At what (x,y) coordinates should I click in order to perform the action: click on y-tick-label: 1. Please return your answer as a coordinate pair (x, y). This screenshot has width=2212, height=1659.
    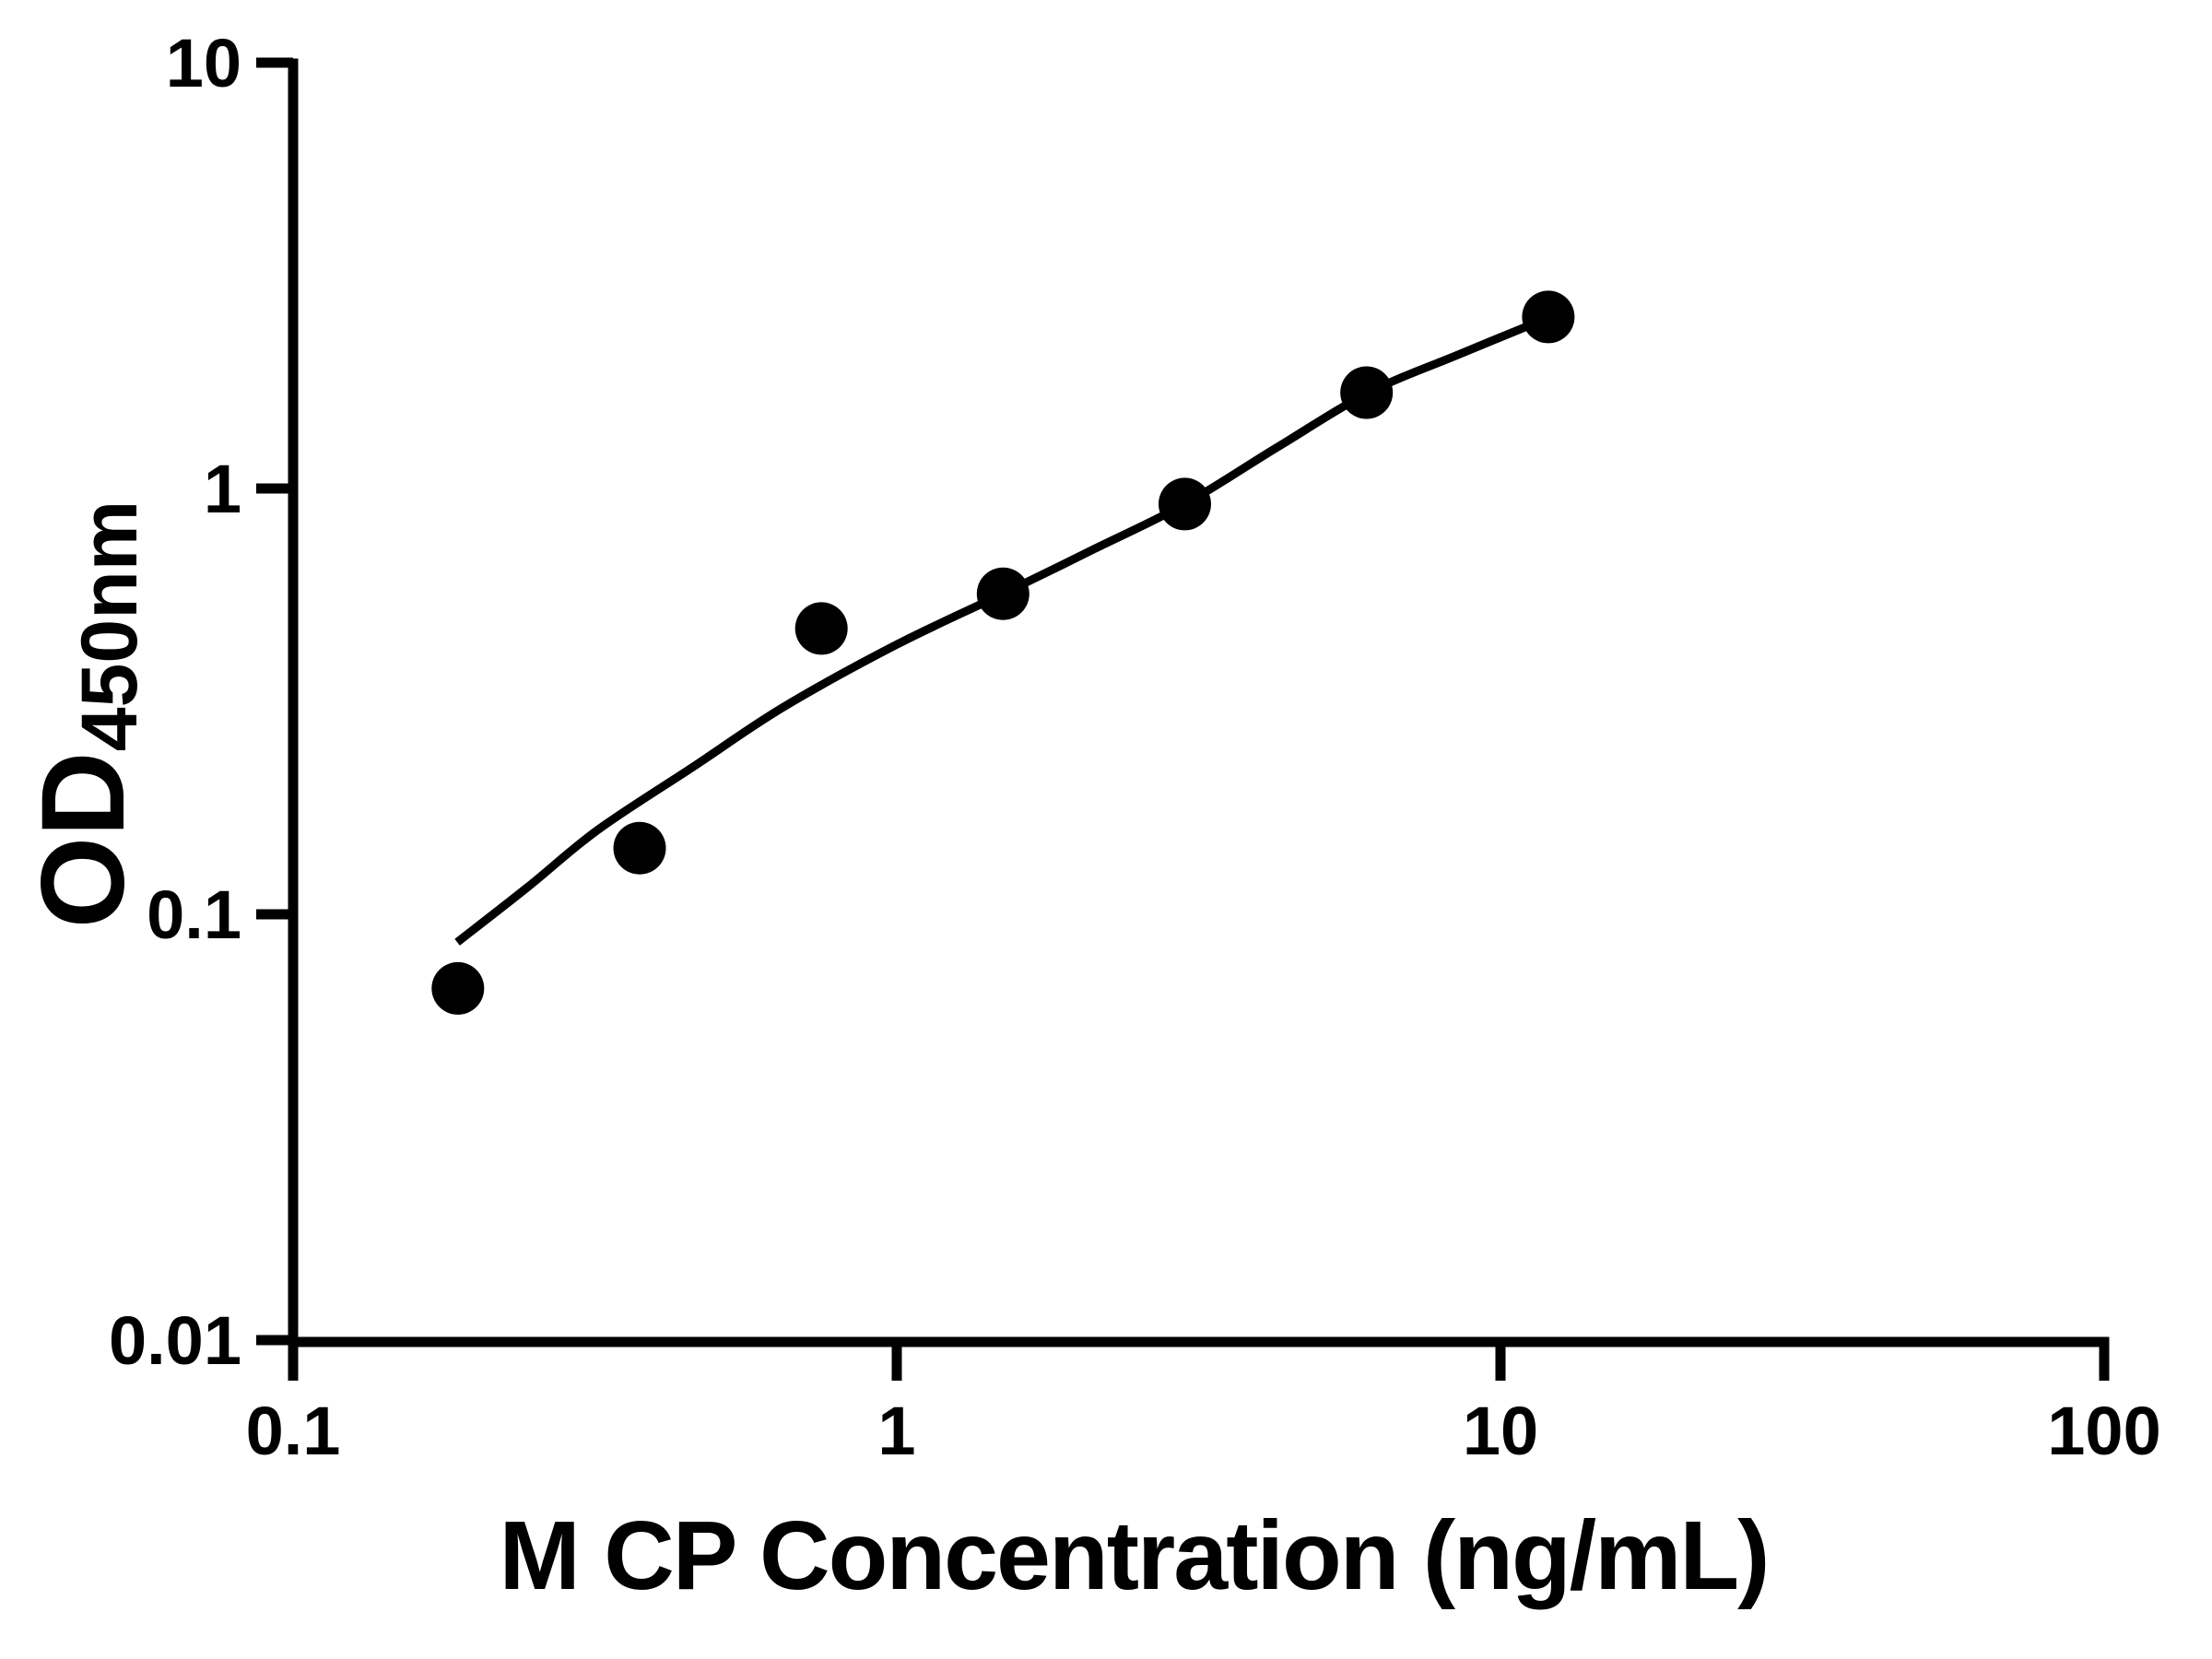
    Looking at the image, I should click on (222, 489).